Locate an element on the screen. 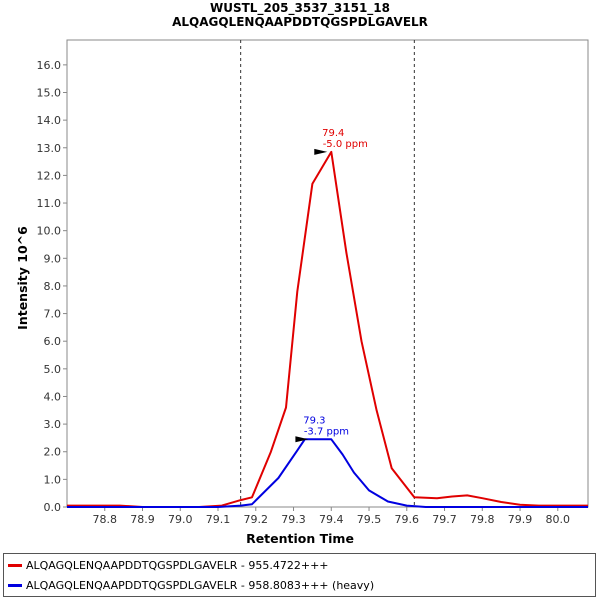 Image resolution: width=600 pixels, height=600 pixels. peak-rt-label: 79.3 is located at coordinates (314, 420).